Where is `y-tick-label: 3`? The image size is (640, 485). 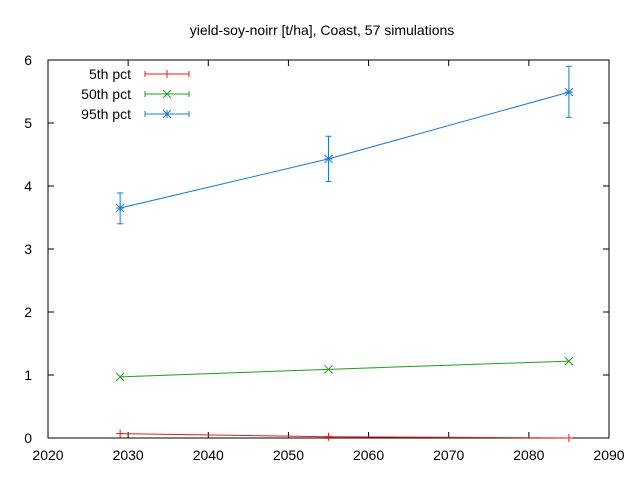 y-tick-label: 3 is located at coordinates (28, 249).